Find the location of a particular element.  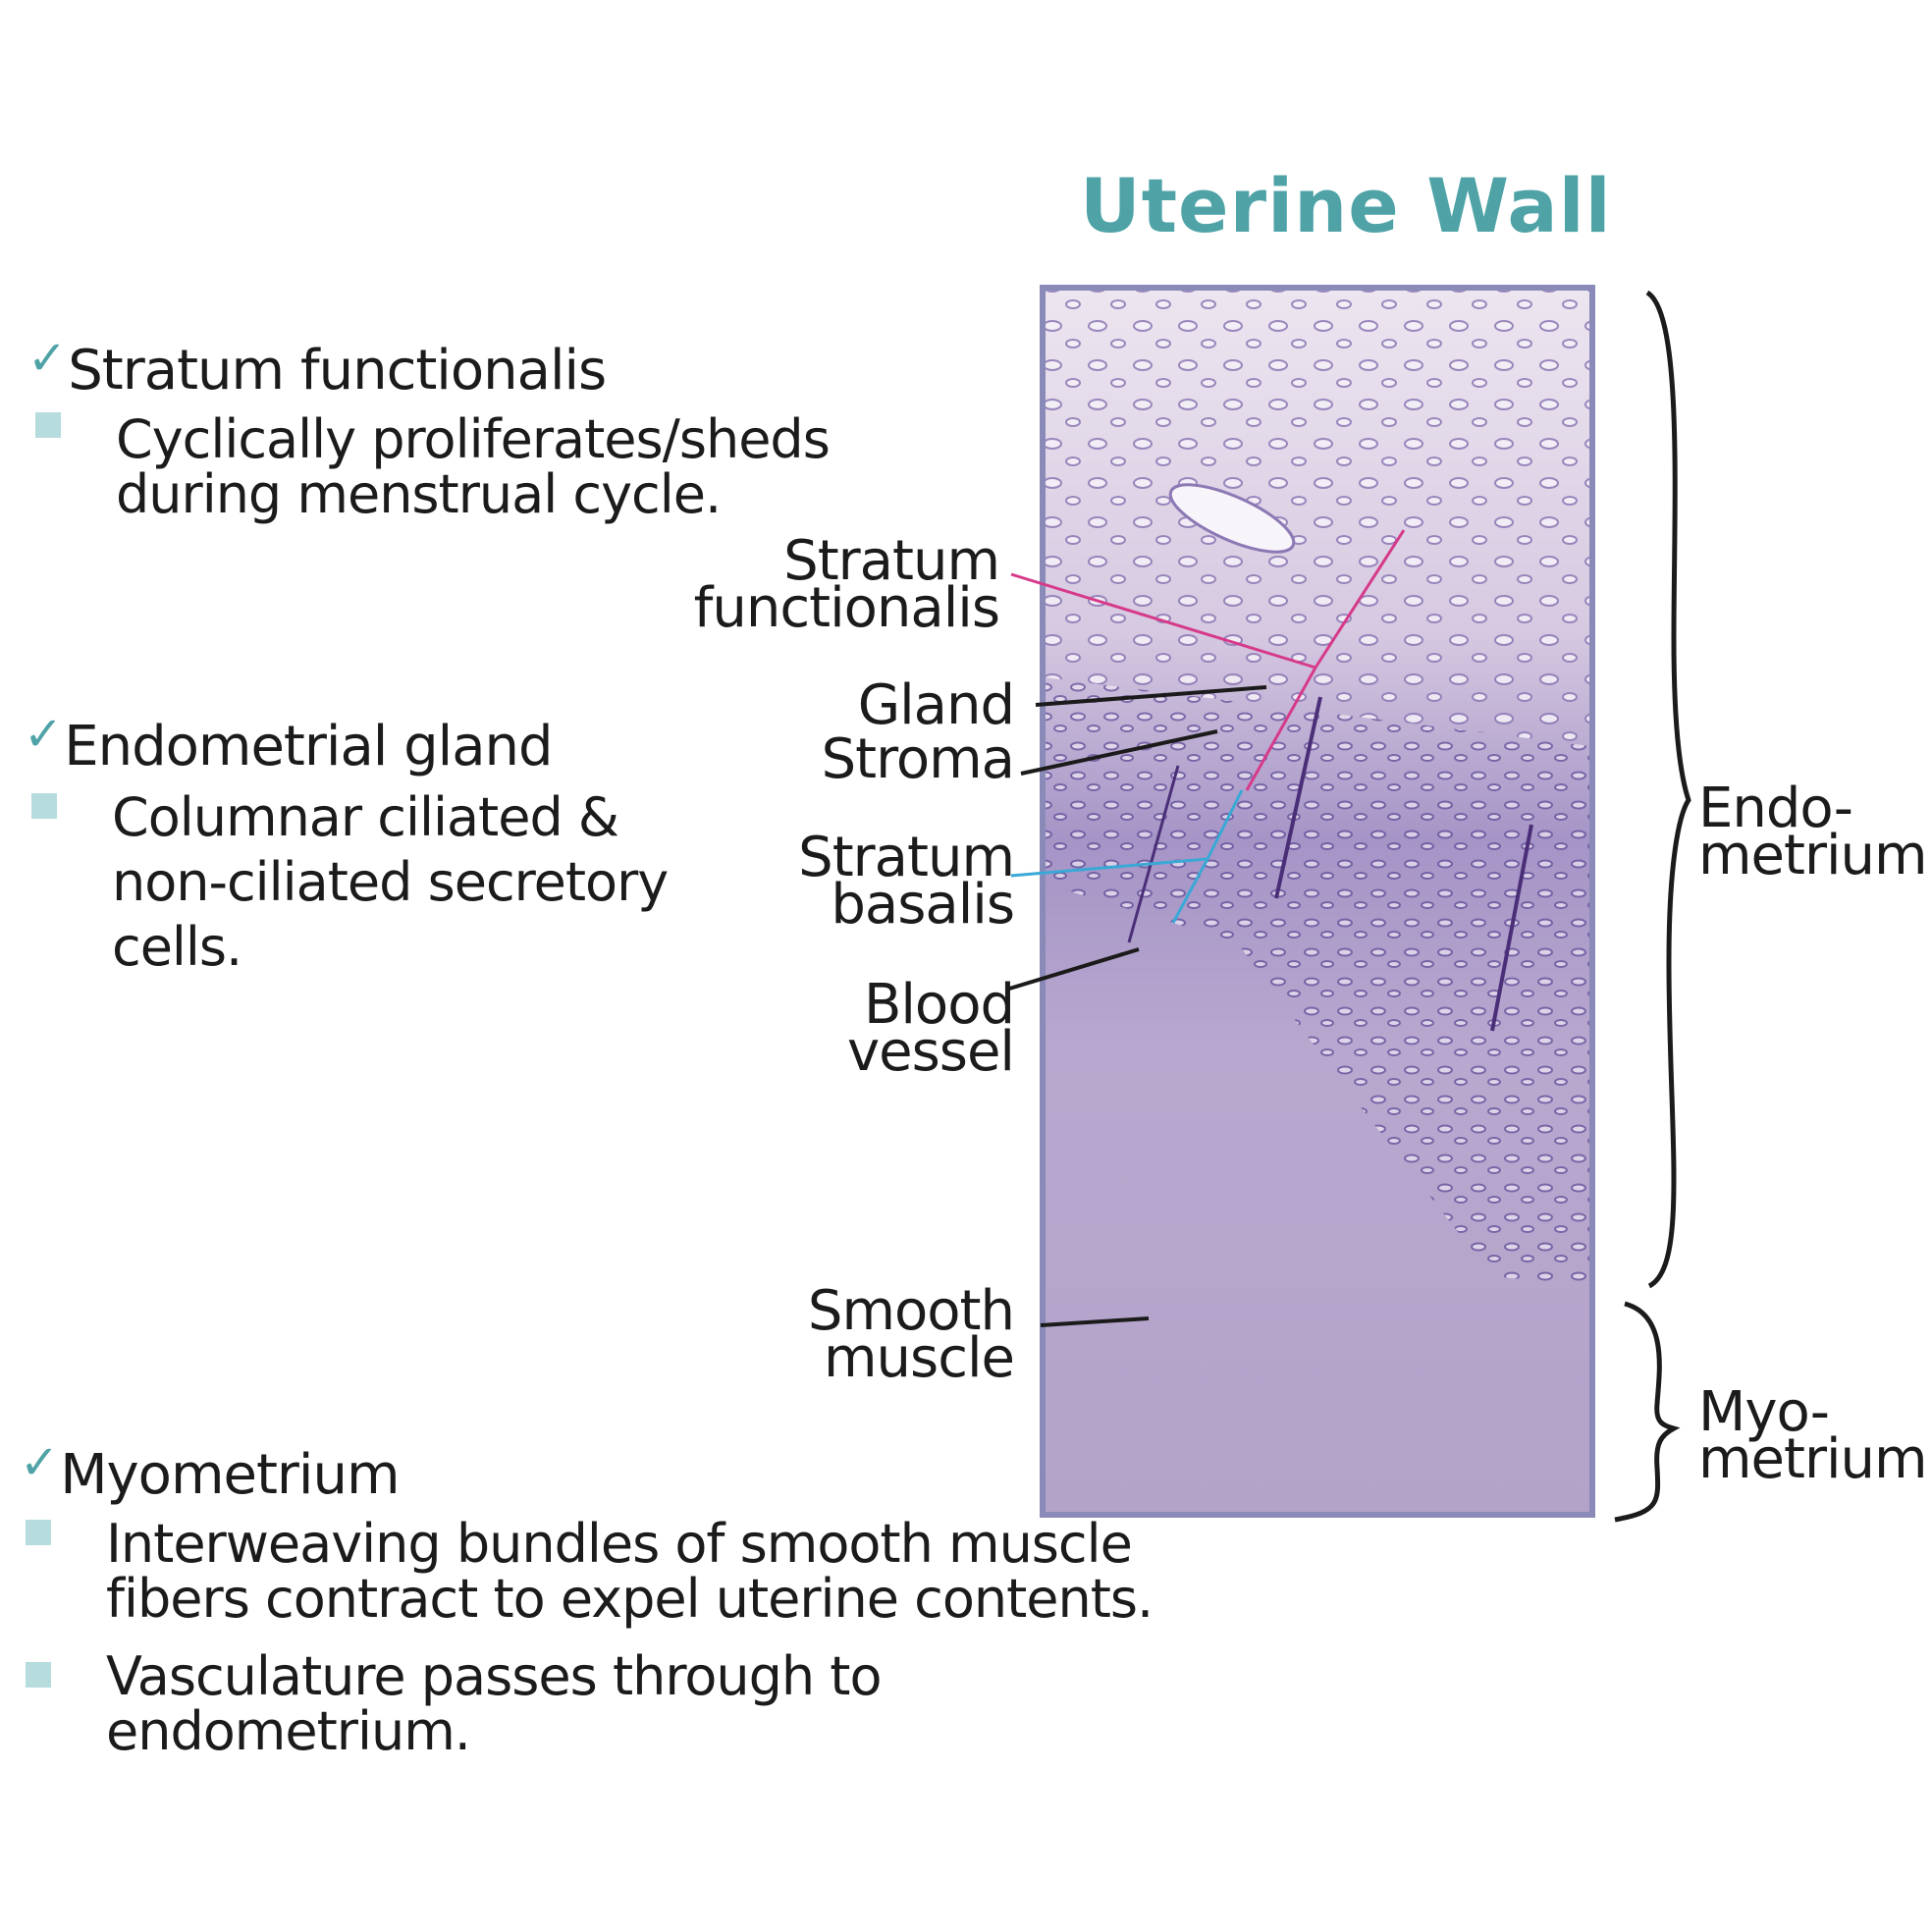

leader-line-gland is located at coordinates (1151, 696).